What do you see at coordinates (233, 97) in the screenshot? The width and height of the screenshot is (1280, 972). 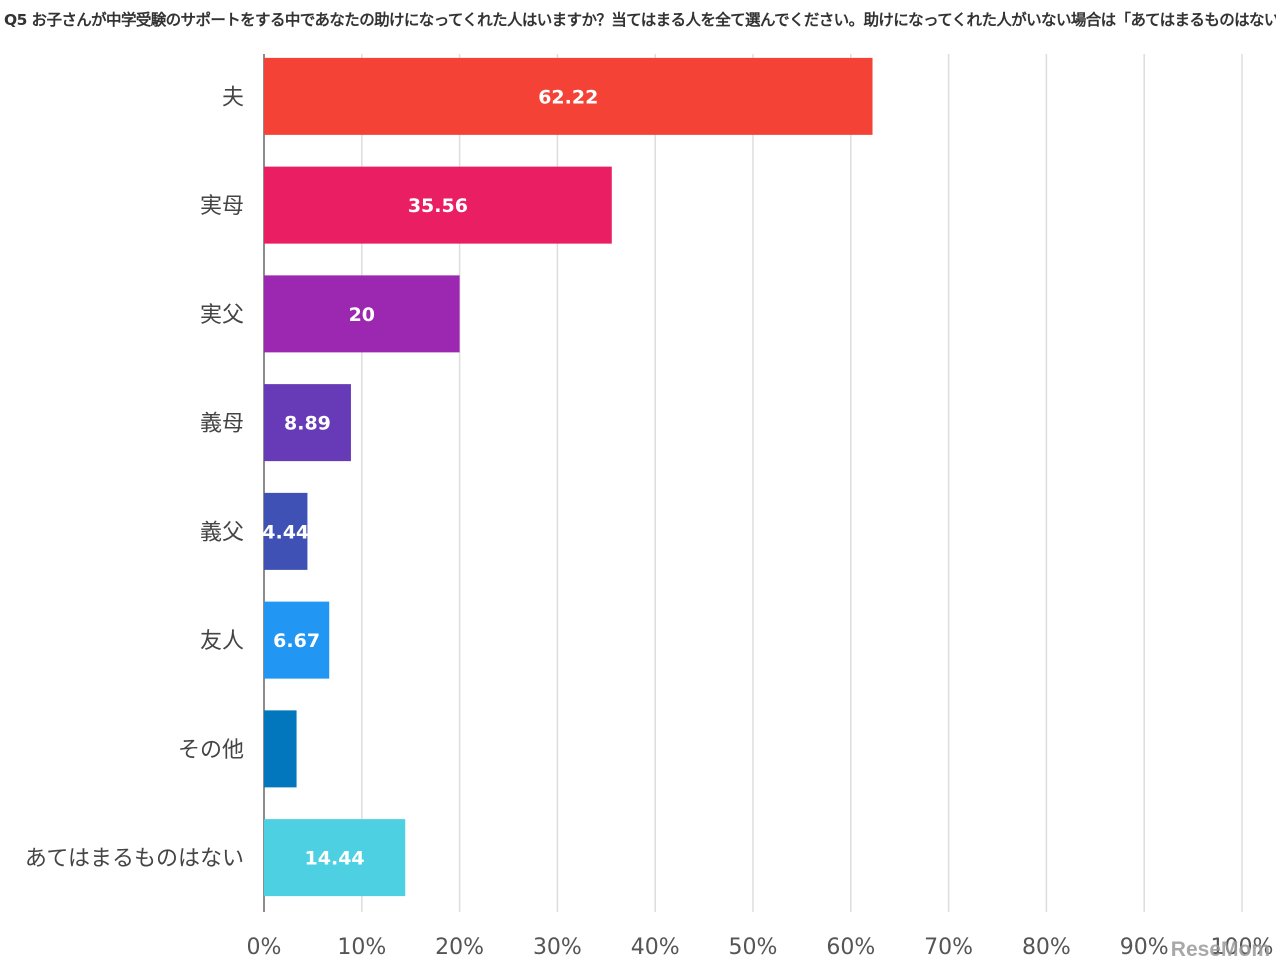 I see `category-label: 夫` at bounding box center [233, 97].